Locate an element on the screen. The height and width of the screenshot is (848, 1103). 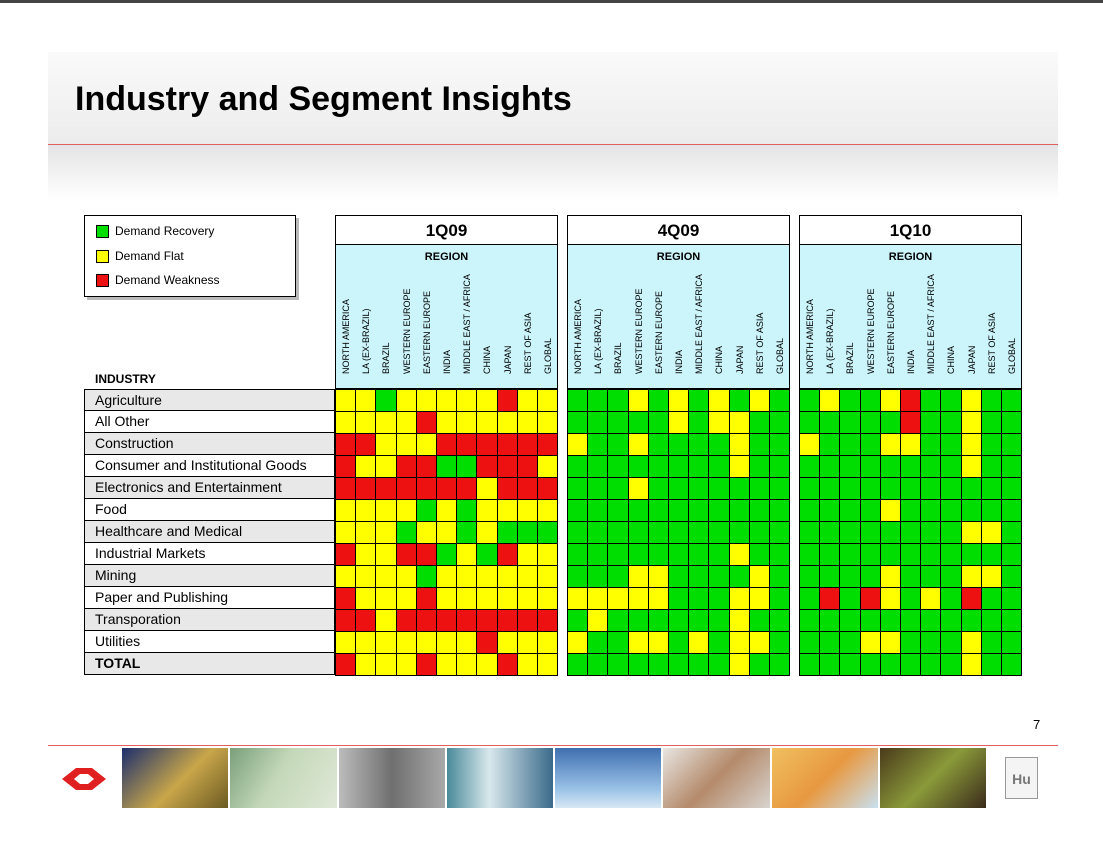
region-name: NORTH AMERICA is located at coordinates (578, 336).